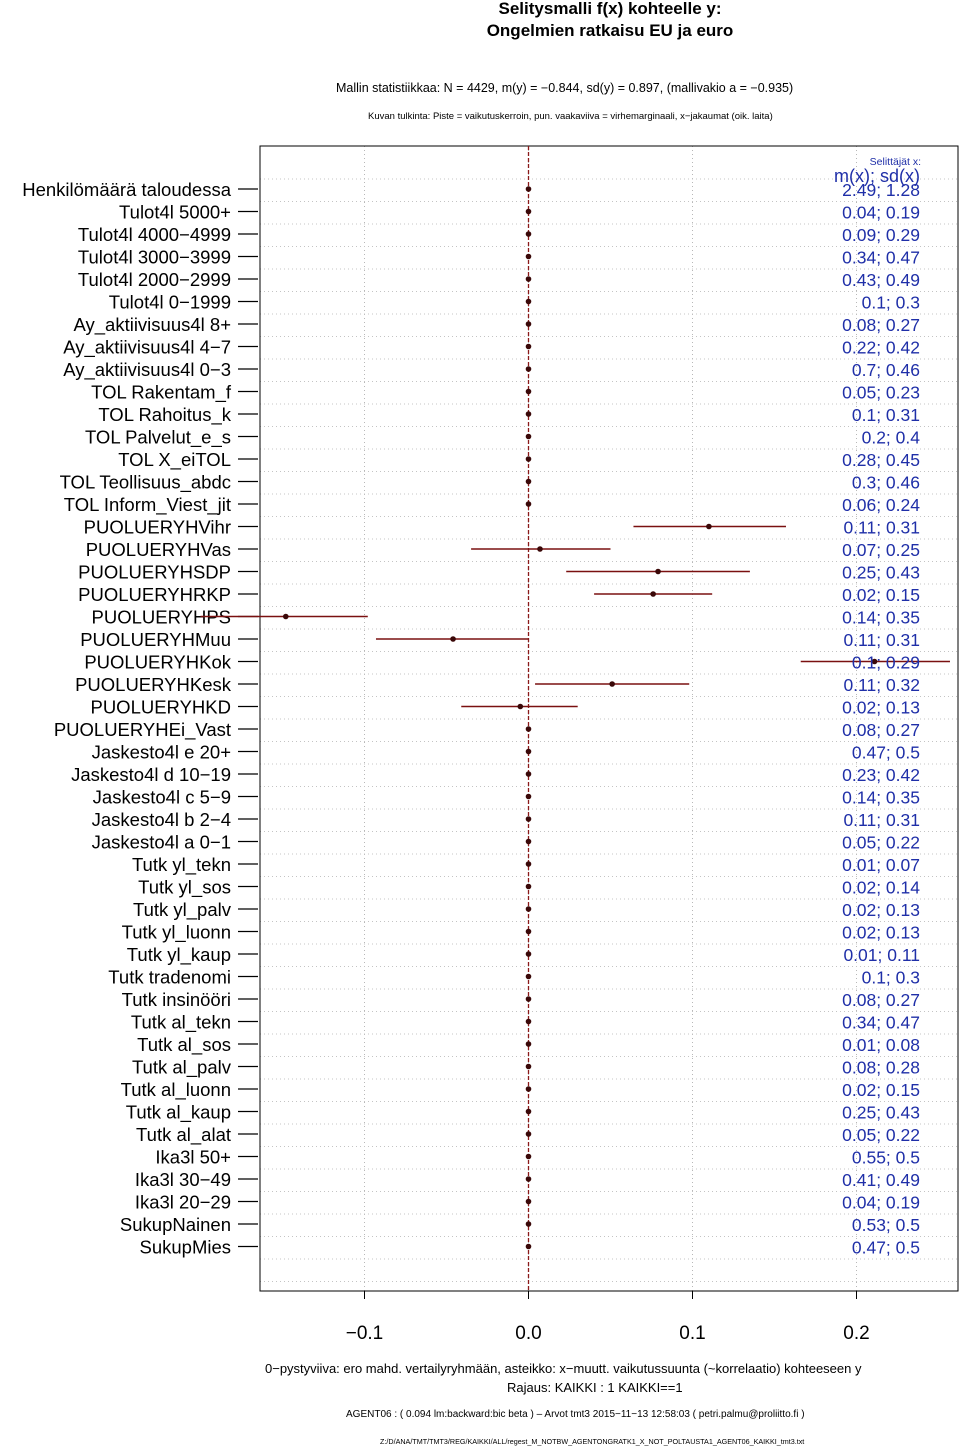 The width and height of the screenshot is (960, 1451). Describe the element at coordinates (886, 1158) in the screenshot. I see `row-stats: 0.55; 0.5` at that location.